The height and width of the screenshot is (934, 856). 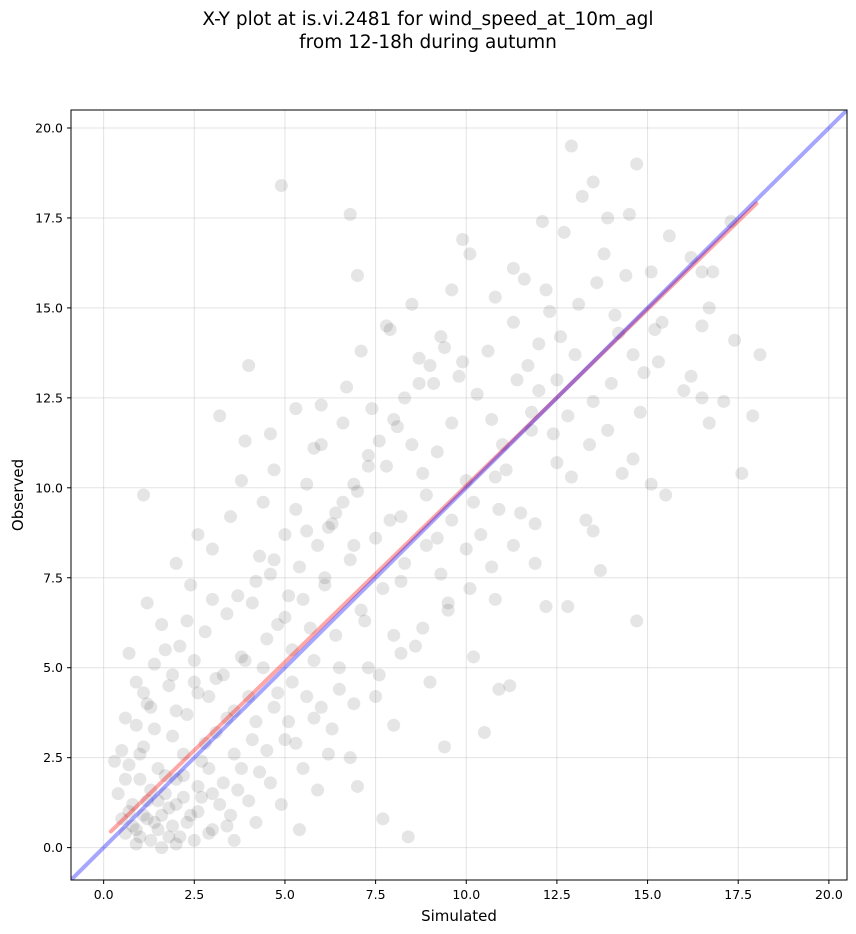 I want to click on y-axis-label: Observed, so click(x=18, y=495).